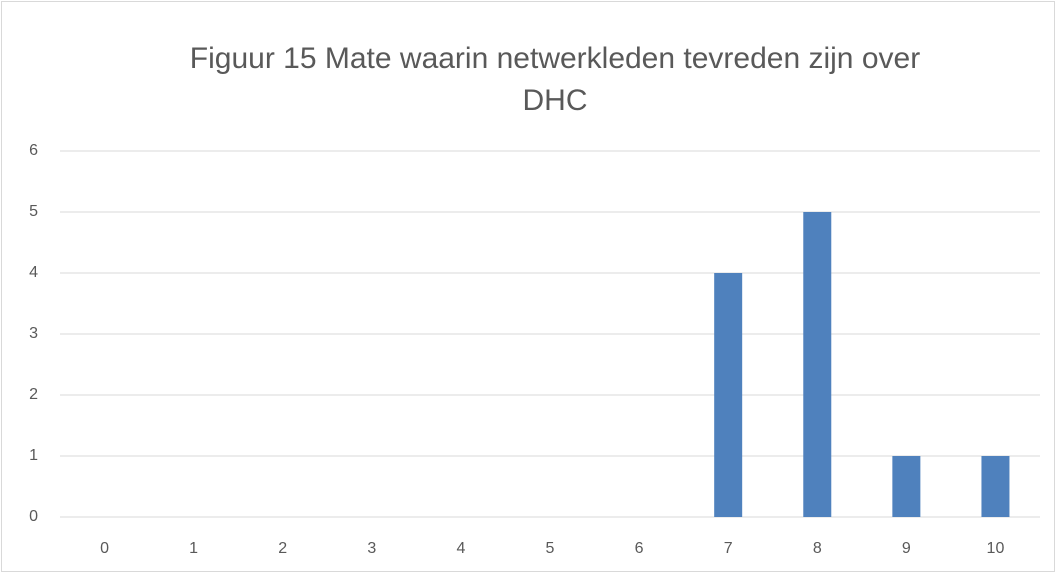 Image resolution: width=1056 pixels, height=573 pixels. I want to click on x-tick-label: 1, so click(193, 548).